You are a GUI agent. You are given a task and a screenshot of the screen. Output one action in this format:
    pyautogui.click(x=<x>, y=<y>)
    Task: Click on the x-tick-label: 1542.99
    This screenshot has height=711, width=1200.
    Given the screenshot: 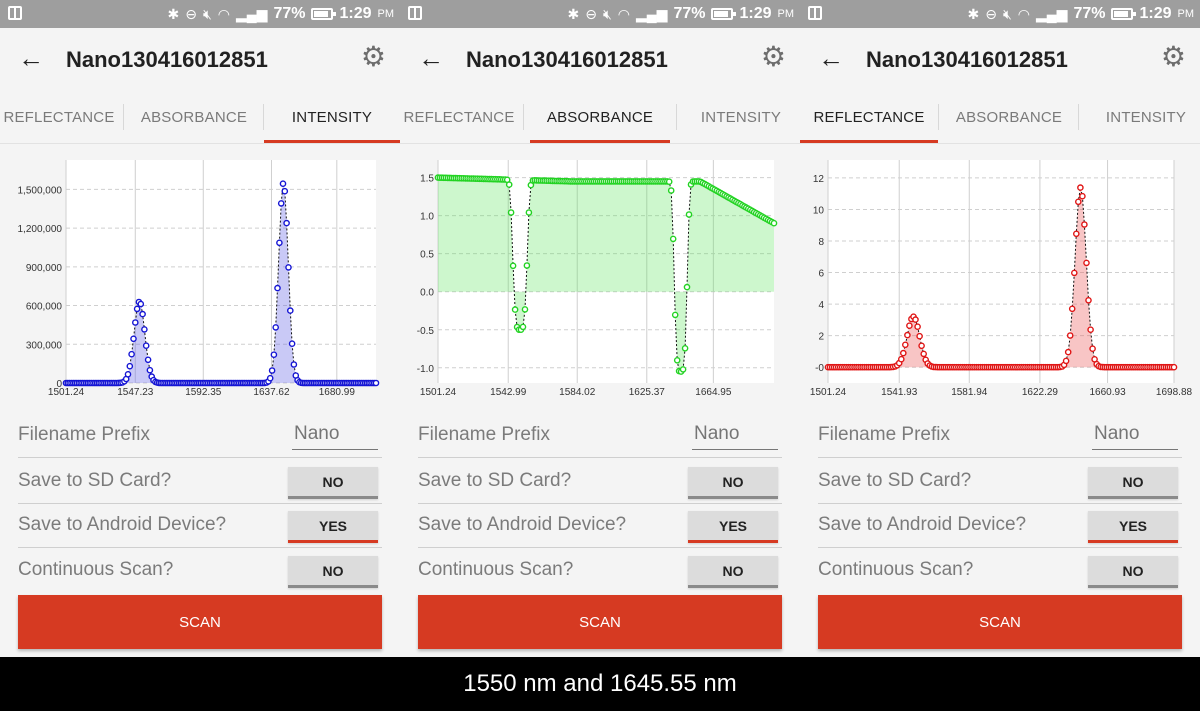 What is the action you would take?
    pyautogui.click(x=508, y=392)
    